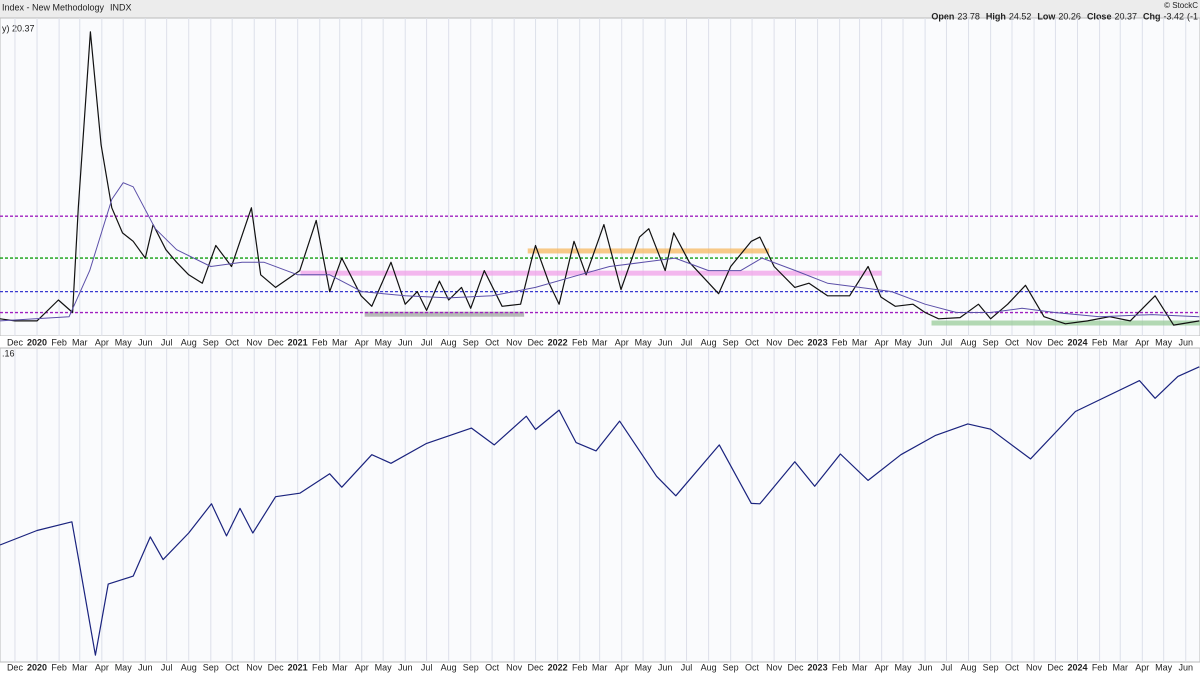 The height and width of the screenshot is (680, 1200). What do you see at coordinates (1046, 16) in the screenshot?
I see `quote-label: Low` at bounding box center [1046, 16].